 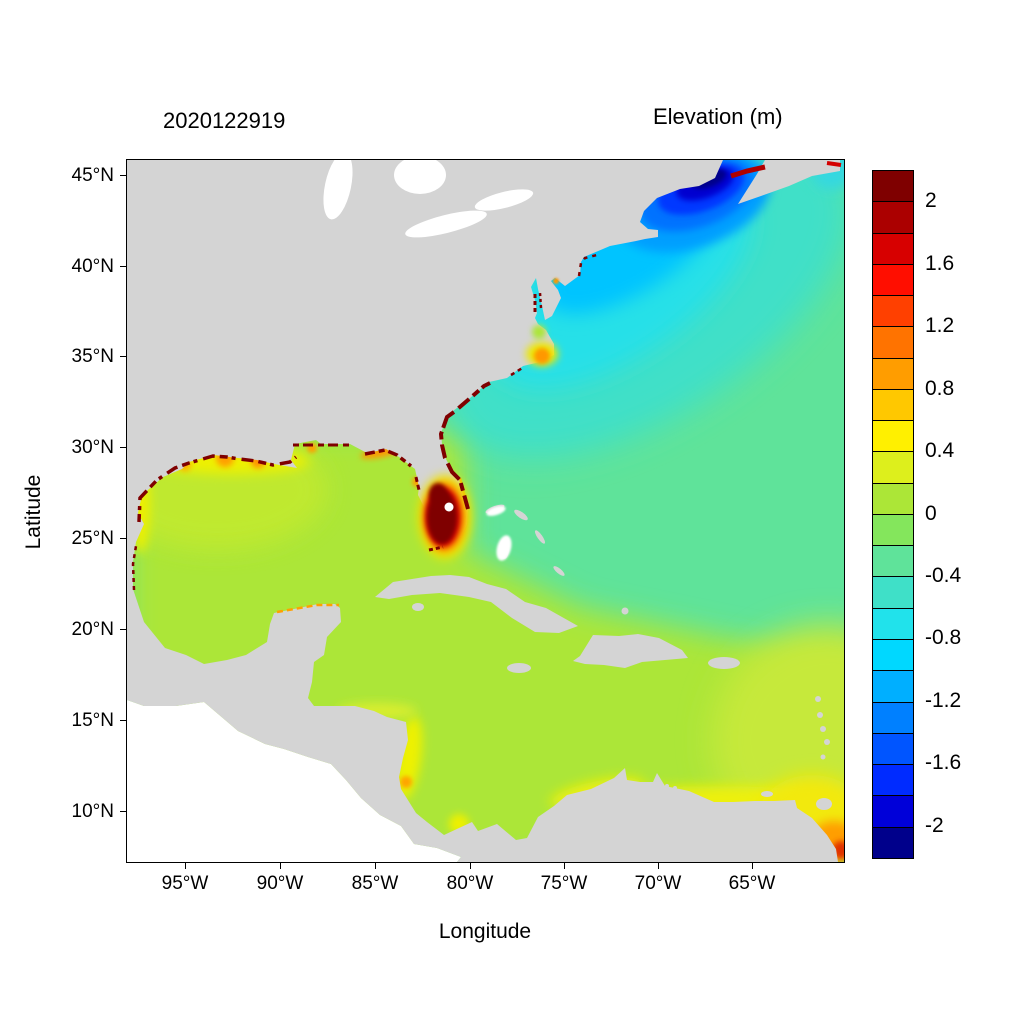 I want to click on y-tick-label: 25°N, so click(x=92, y=538).